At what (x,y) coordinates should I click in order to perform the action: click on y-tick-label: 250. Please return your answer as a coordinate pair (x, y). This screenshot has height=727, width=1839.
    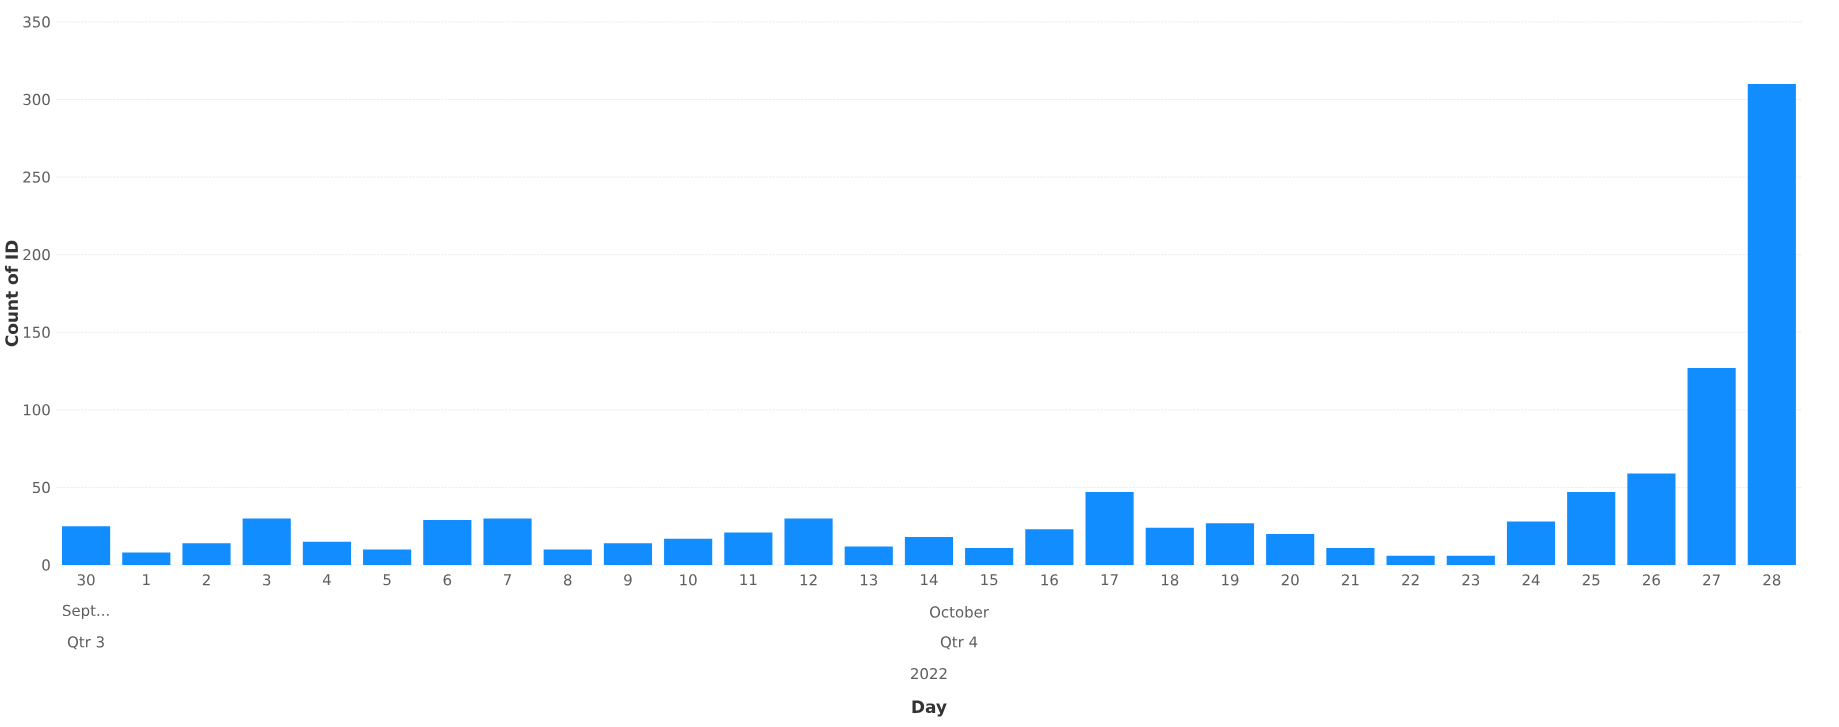
    Looking at the image, I should click on (36, 177).